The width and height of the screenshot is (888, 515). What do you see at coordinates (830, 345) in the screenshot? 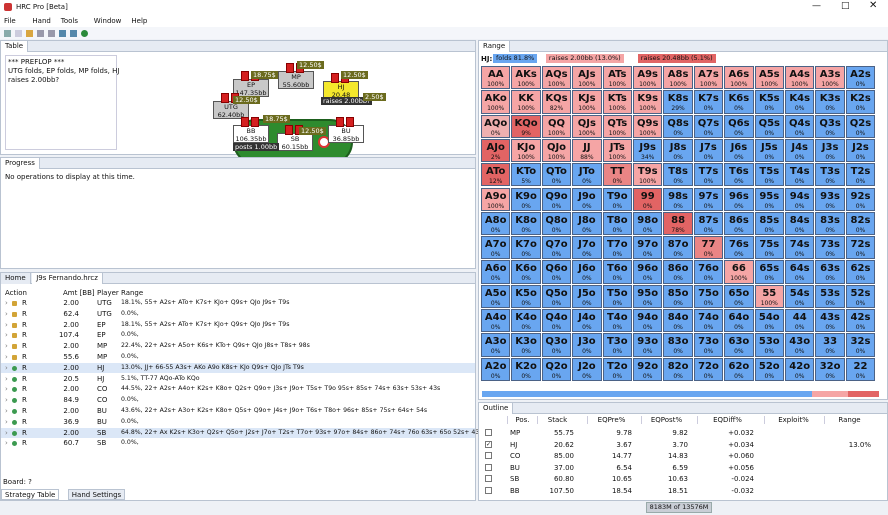
I see `range-cell: 33 0%` at bounding box center [830, 345].